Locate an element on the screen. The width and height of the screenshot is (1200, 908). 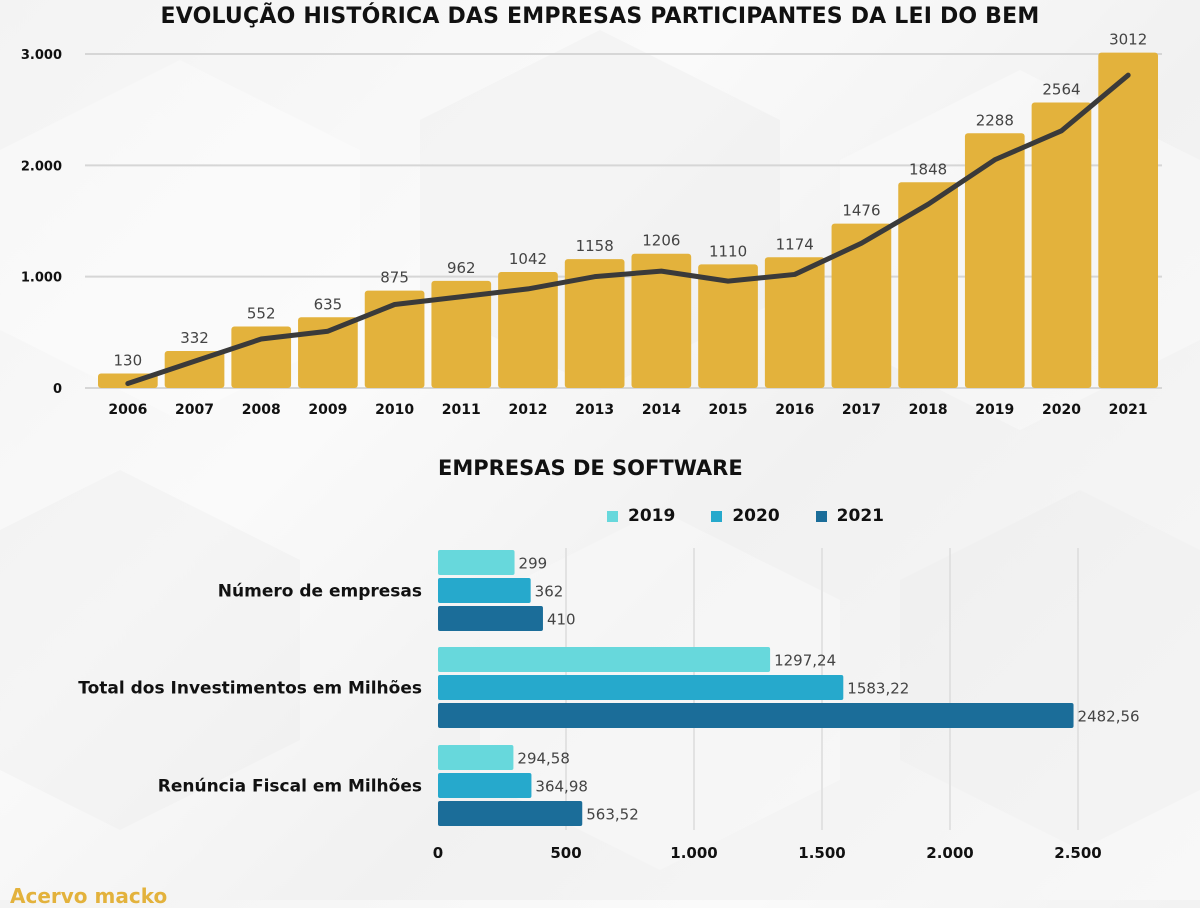
bar-2011 is located at coordinates (461, 334).